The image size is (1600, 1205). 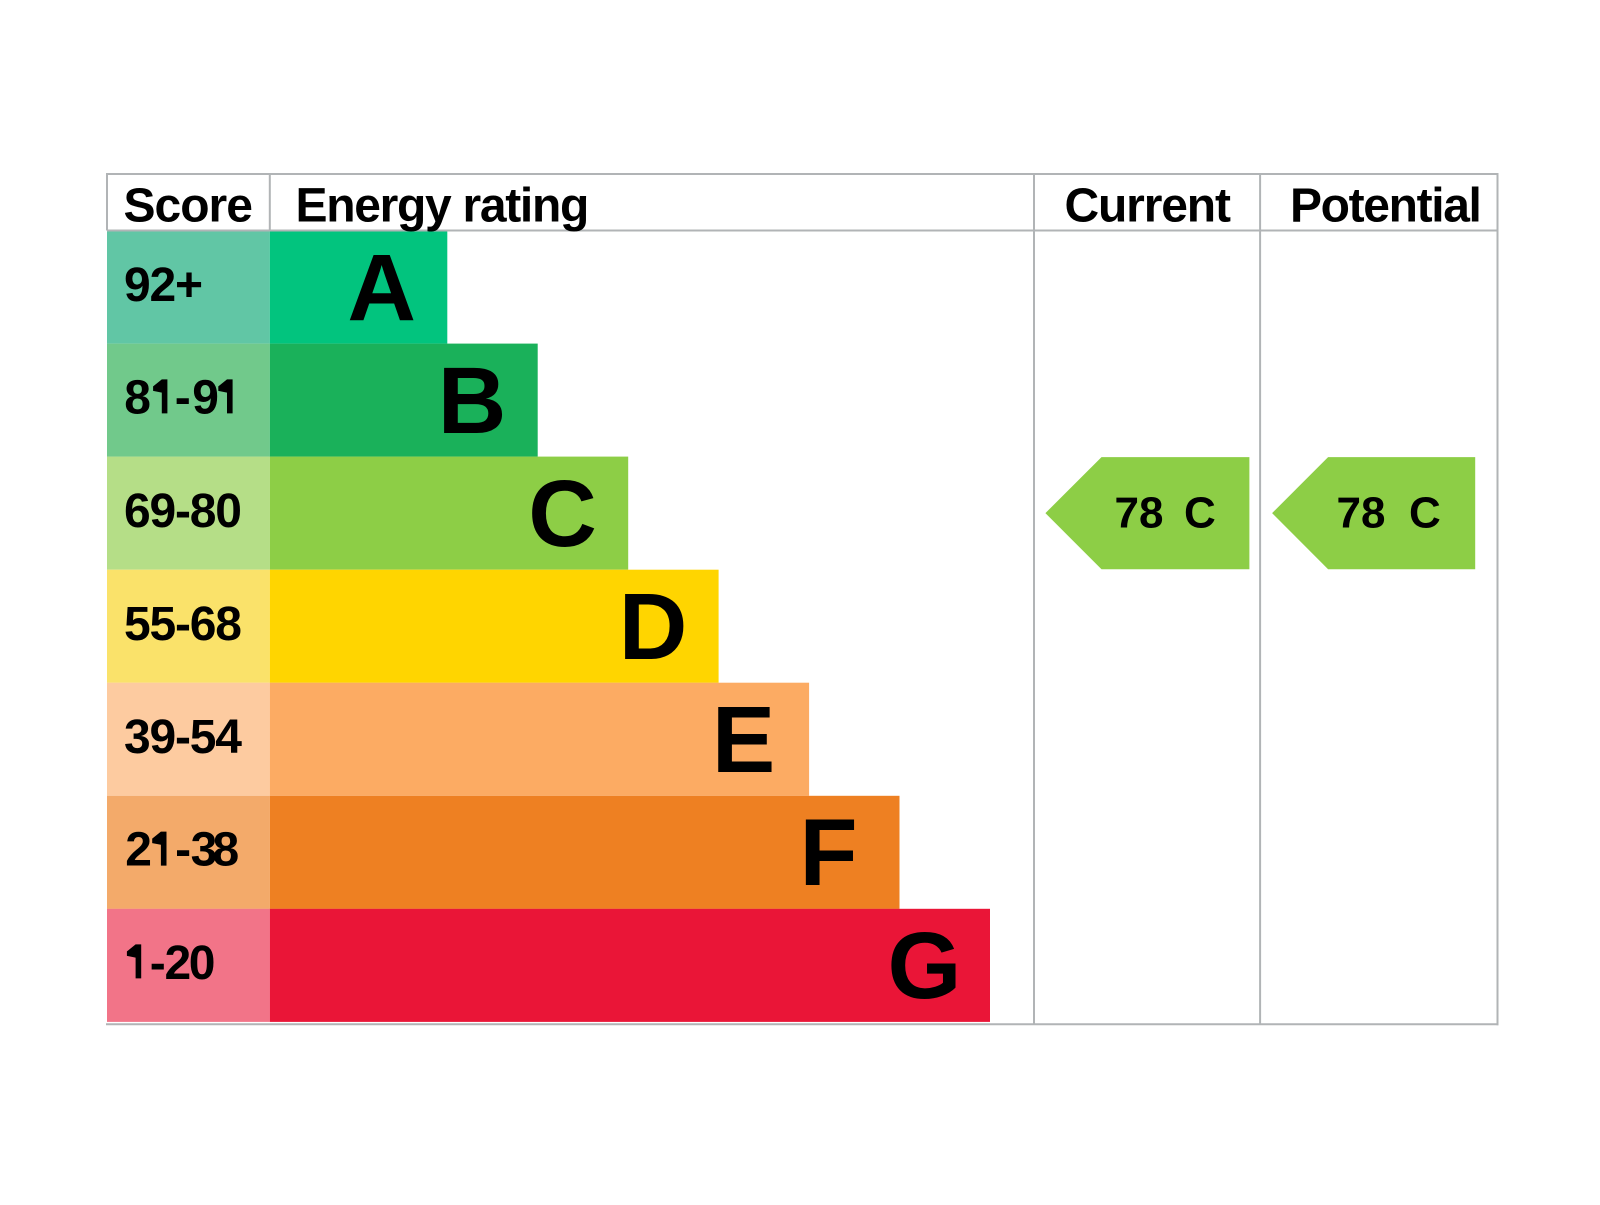 I want to click on svg-text: 69-80, so click(x=182, y=511).